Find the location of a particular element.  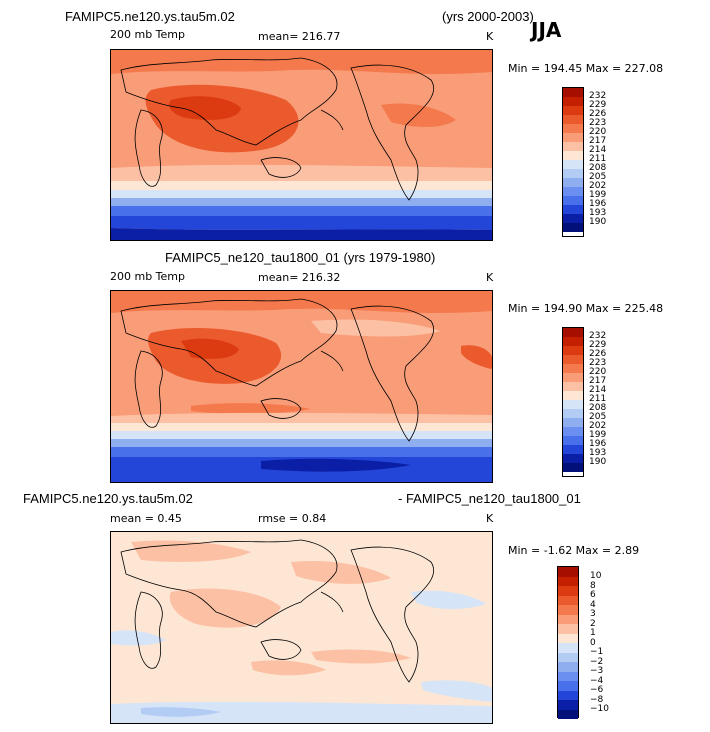

panel3-title-right: - FAMIPC5_ne120_tau1800_01 is located at coordinates (489, 498).